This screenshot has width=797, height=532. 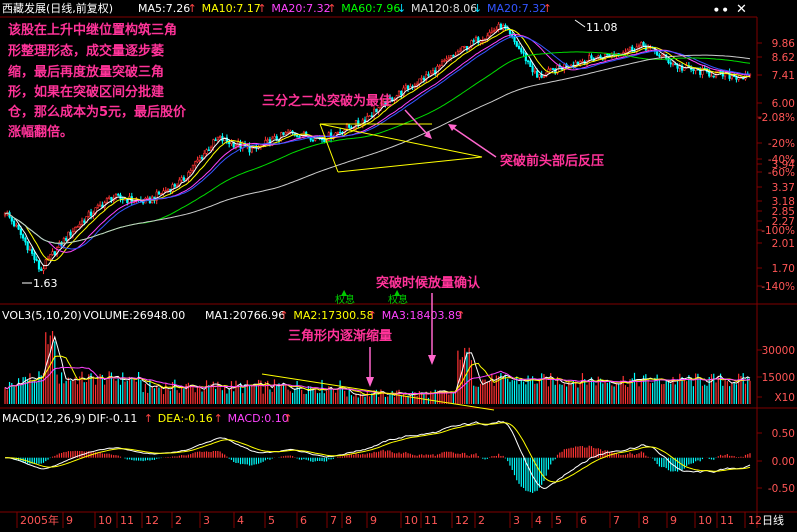 I want to click on close-icon: ✕, so click(x=741, y=9).